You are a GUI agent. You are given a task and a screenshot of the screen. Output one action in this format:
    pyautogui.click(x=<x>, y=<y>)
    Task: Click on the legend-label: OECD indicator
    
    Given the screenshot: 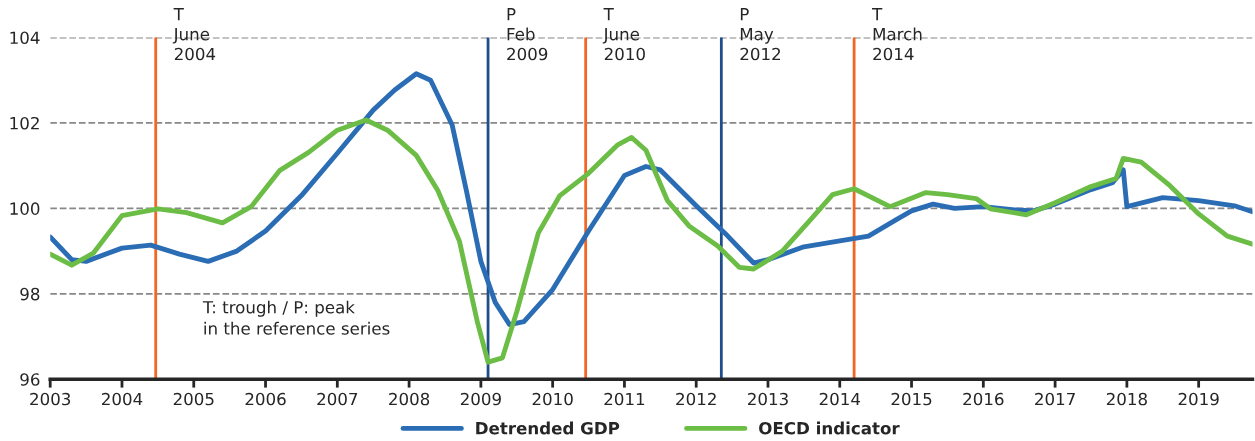 What is the action you would take?
    pyautogui.click(x=829, y=428)
    